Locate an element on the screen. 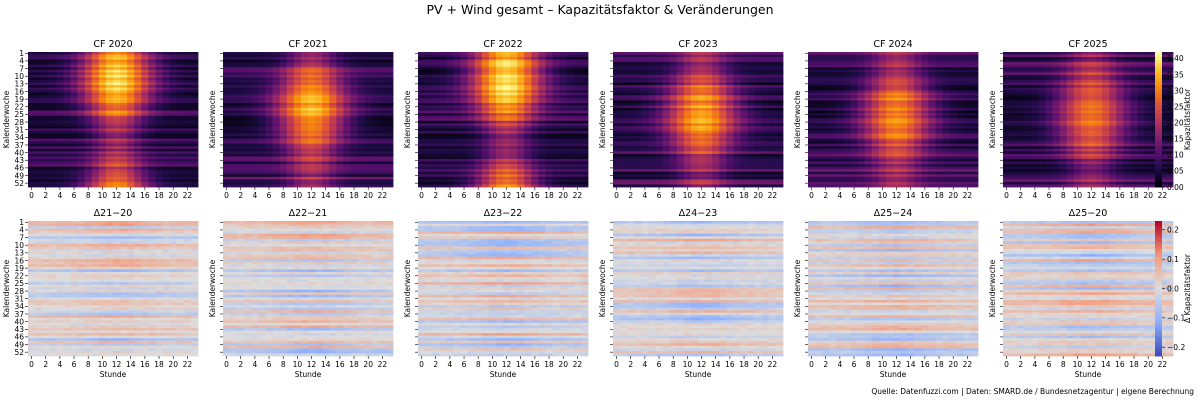 The width and height of the screenshot is (1200, 401). x-tick-label: 10 is located at coordinates (103, 195).